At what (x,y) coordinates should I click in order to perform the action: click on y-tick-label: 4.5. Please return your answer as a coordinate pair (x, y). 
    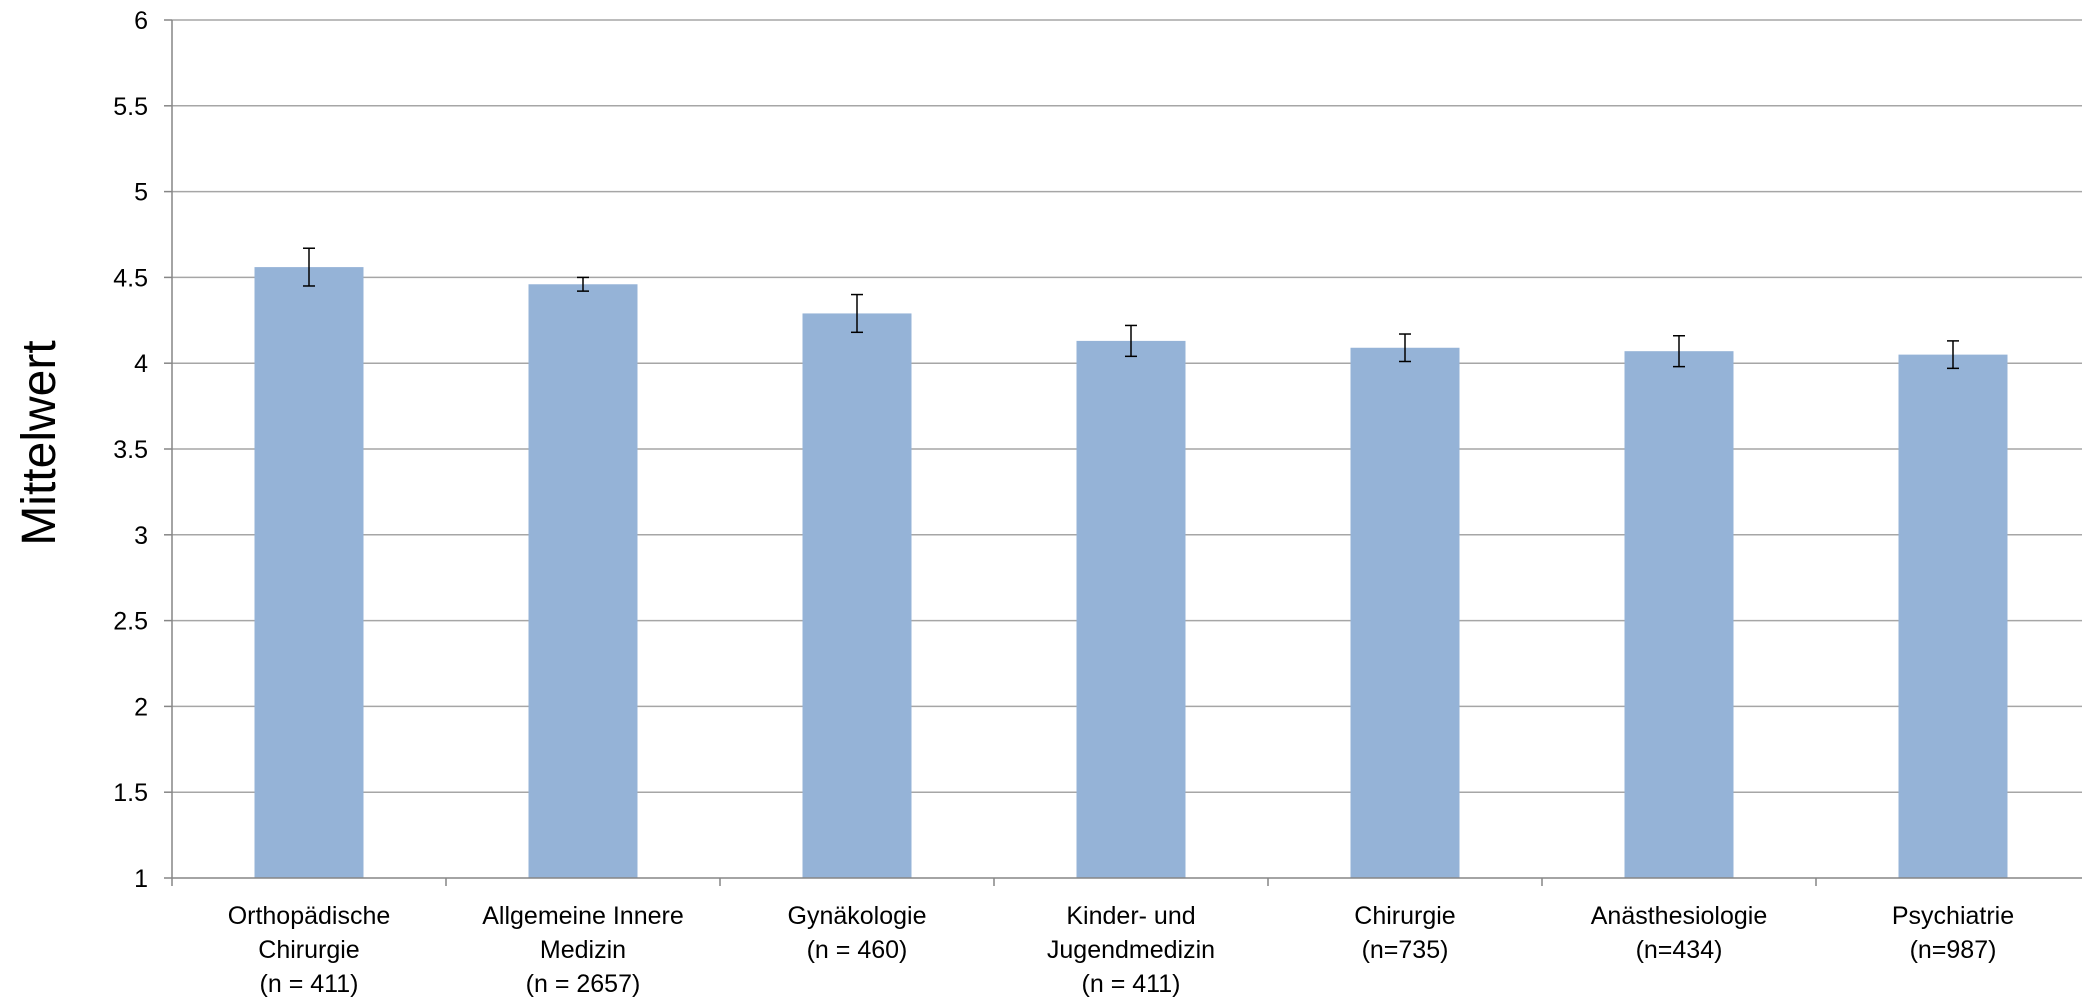
    Looking at the image, I should click on (130, 278).